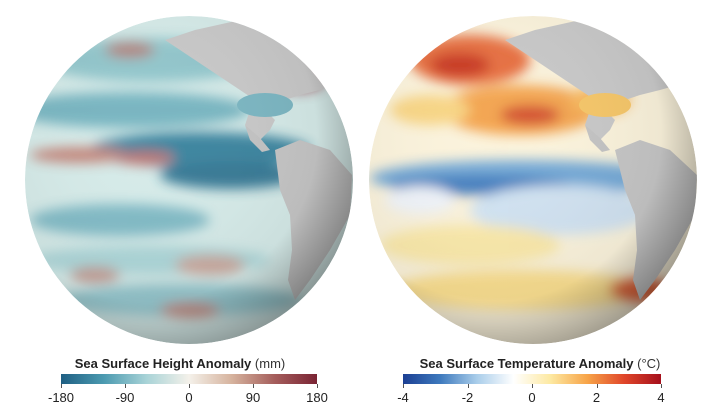 Image resolution: width=720 pixels, height=412 pixels. What do you see at coordinates (253, 397) in the screenshot?
I see `ssh-colorbar-tick-label: 90` at bounding box center [253, 397].